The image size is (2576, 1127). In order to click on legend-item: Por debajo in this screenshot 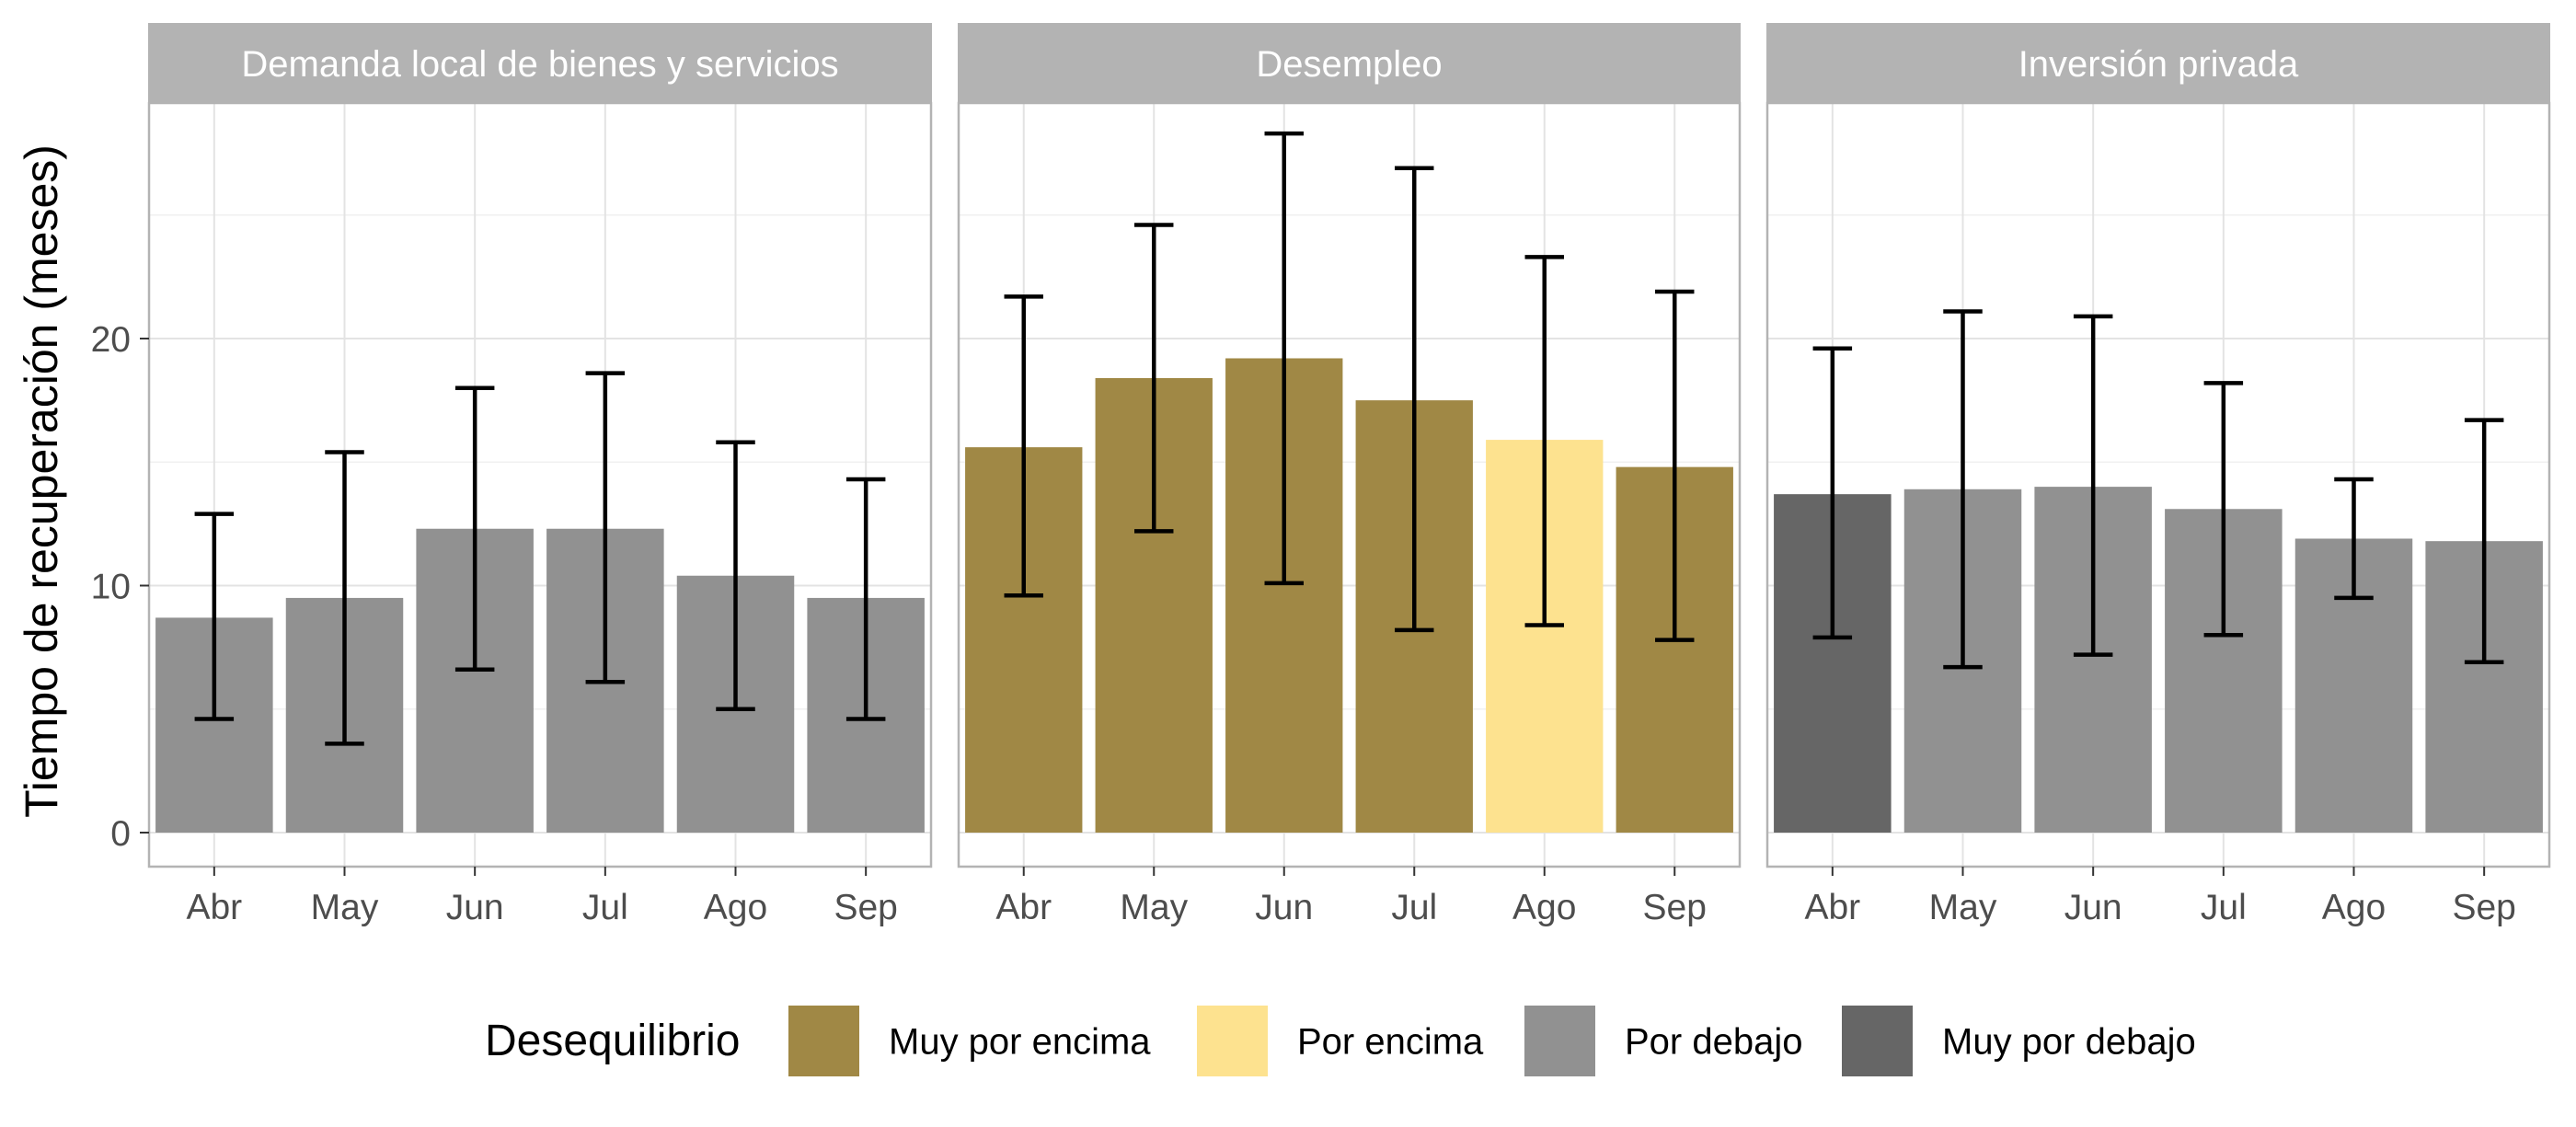, I will do `click(1663, 1041)`.